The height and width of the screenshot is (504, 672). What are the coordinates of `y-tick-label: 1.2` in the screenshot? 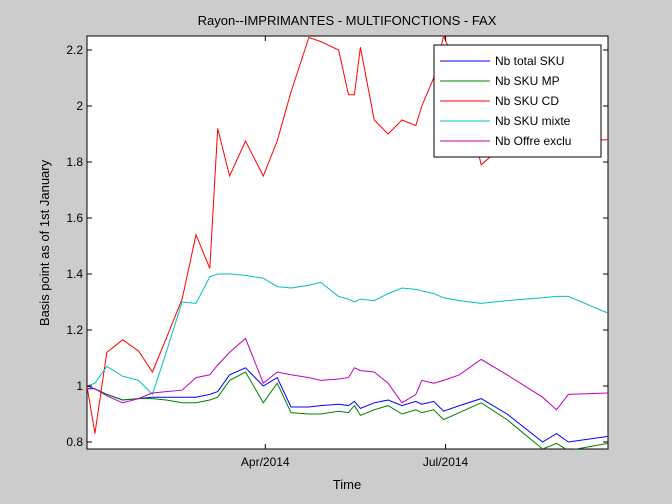 It's located at (74, 330).